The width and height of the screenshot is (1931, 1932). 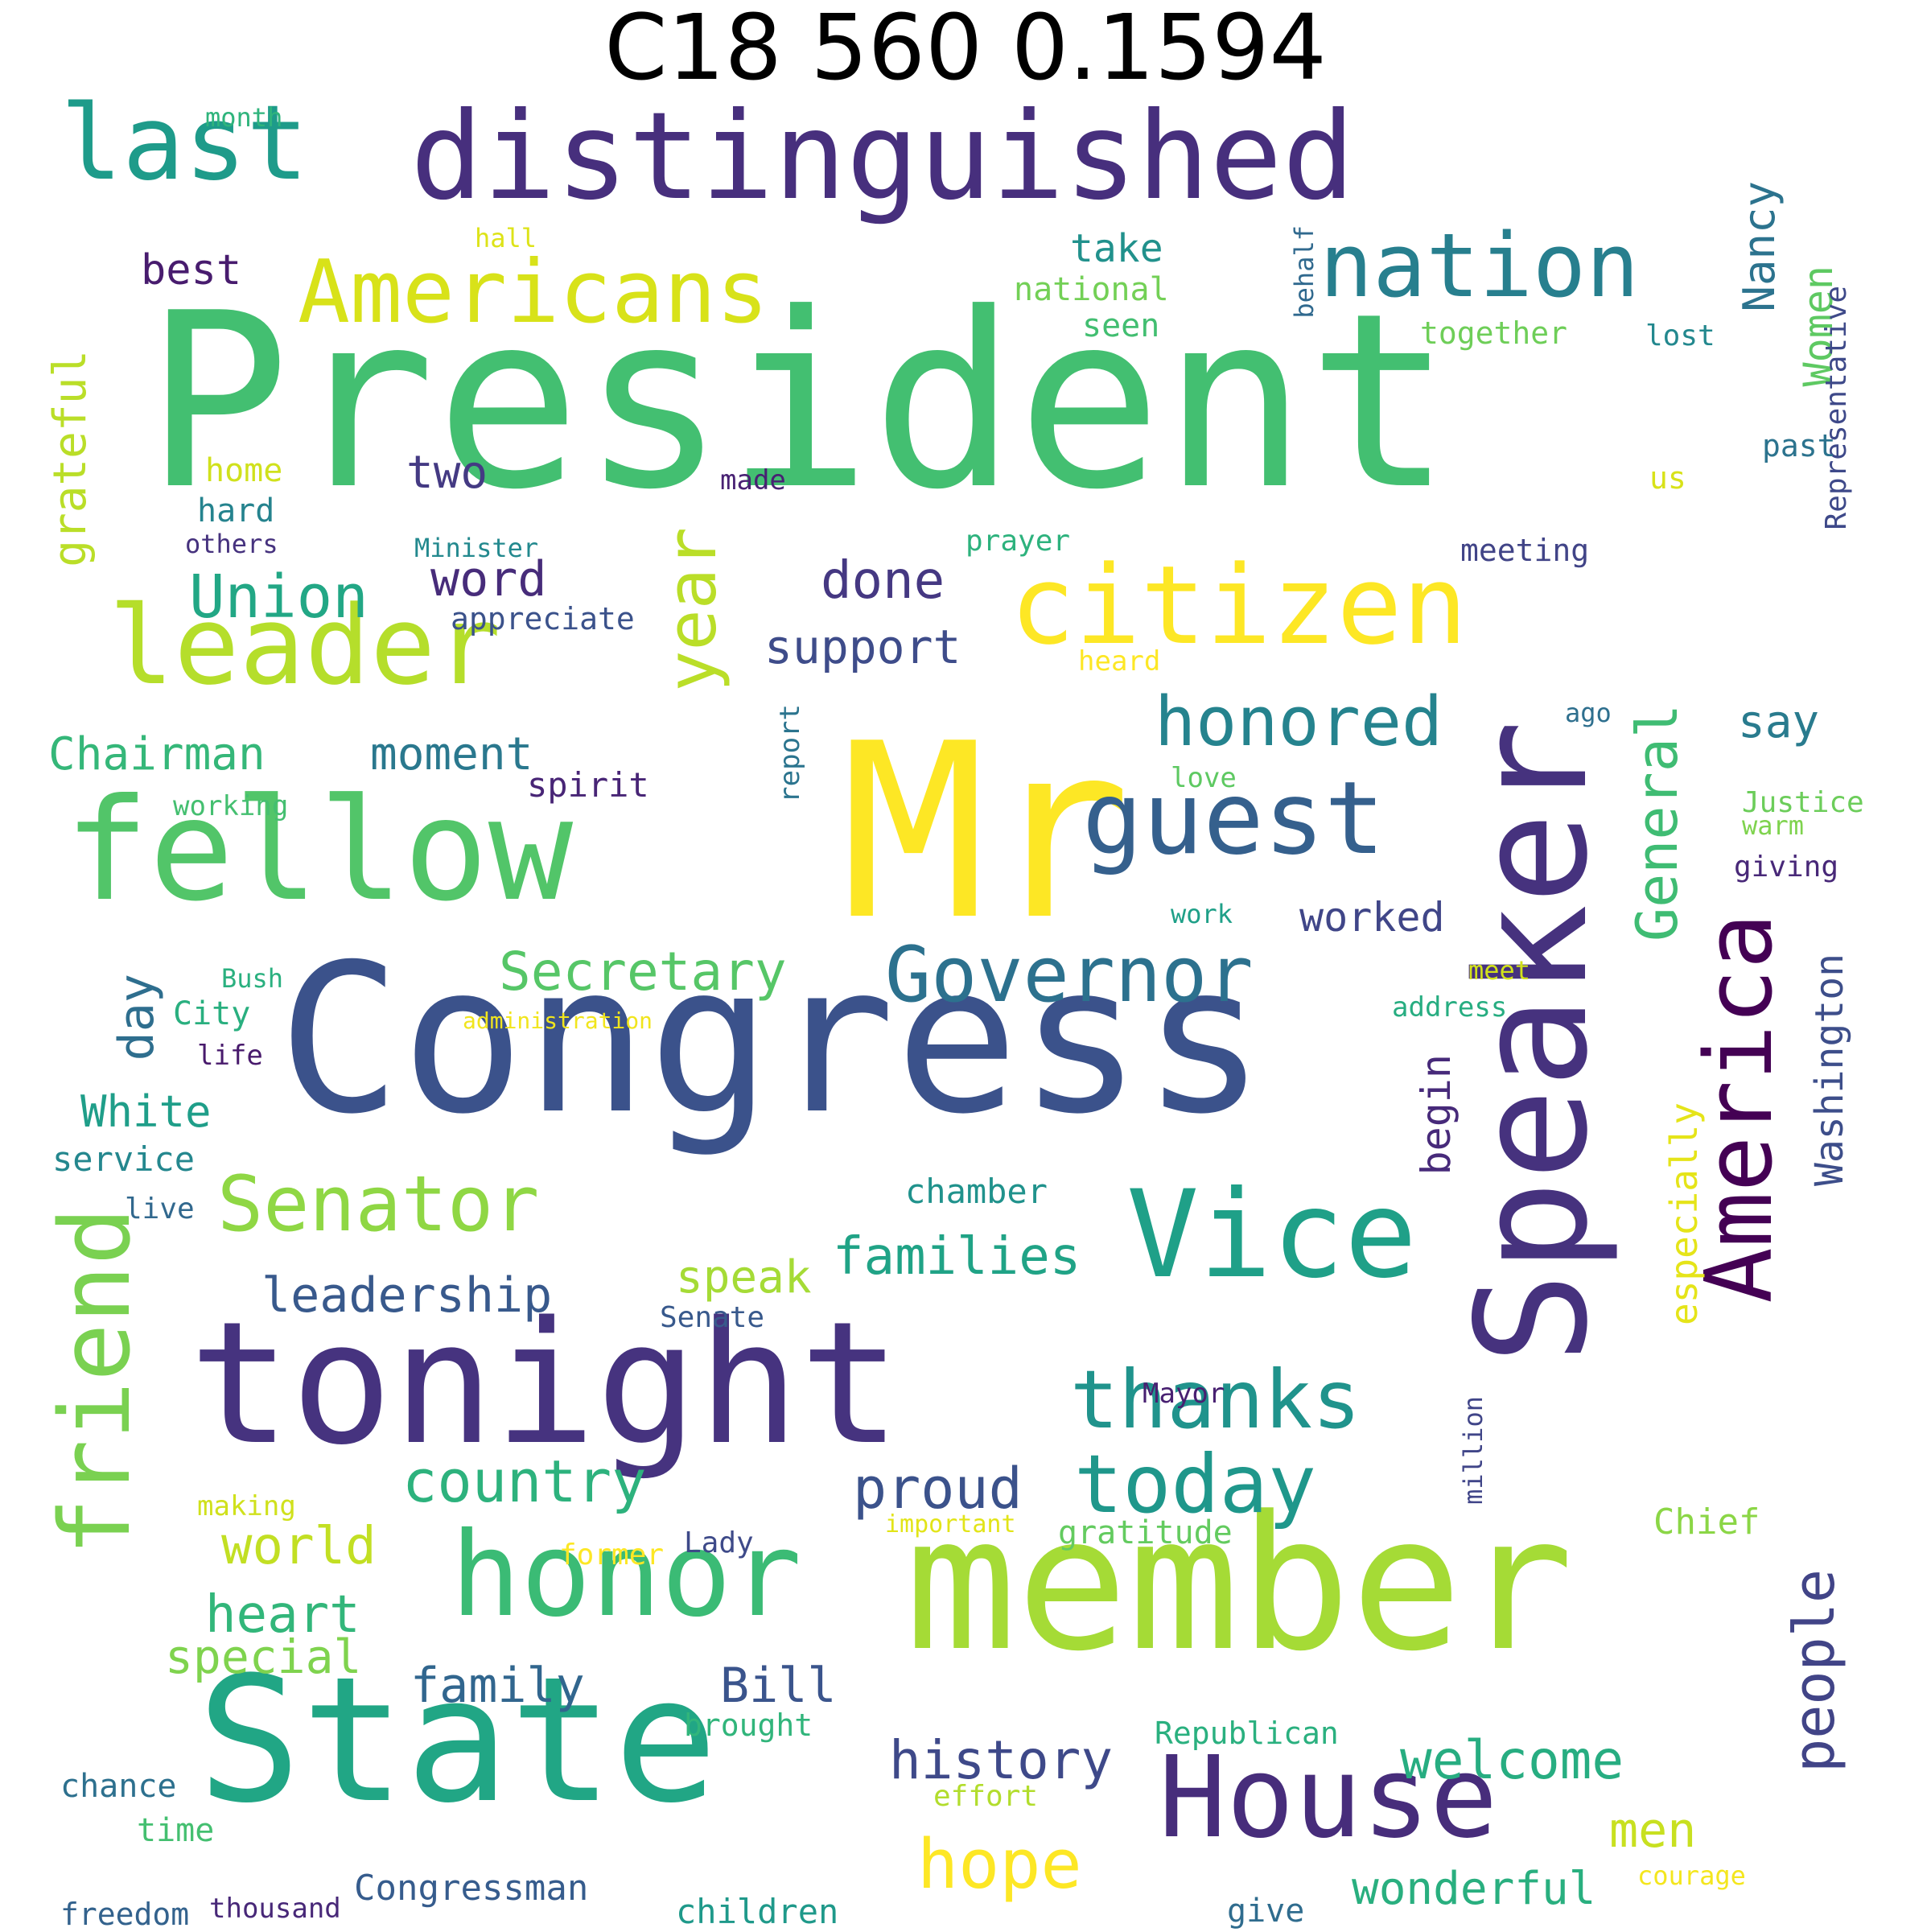 I want to click on word-heard: heard, so click(x=1119, y=661).